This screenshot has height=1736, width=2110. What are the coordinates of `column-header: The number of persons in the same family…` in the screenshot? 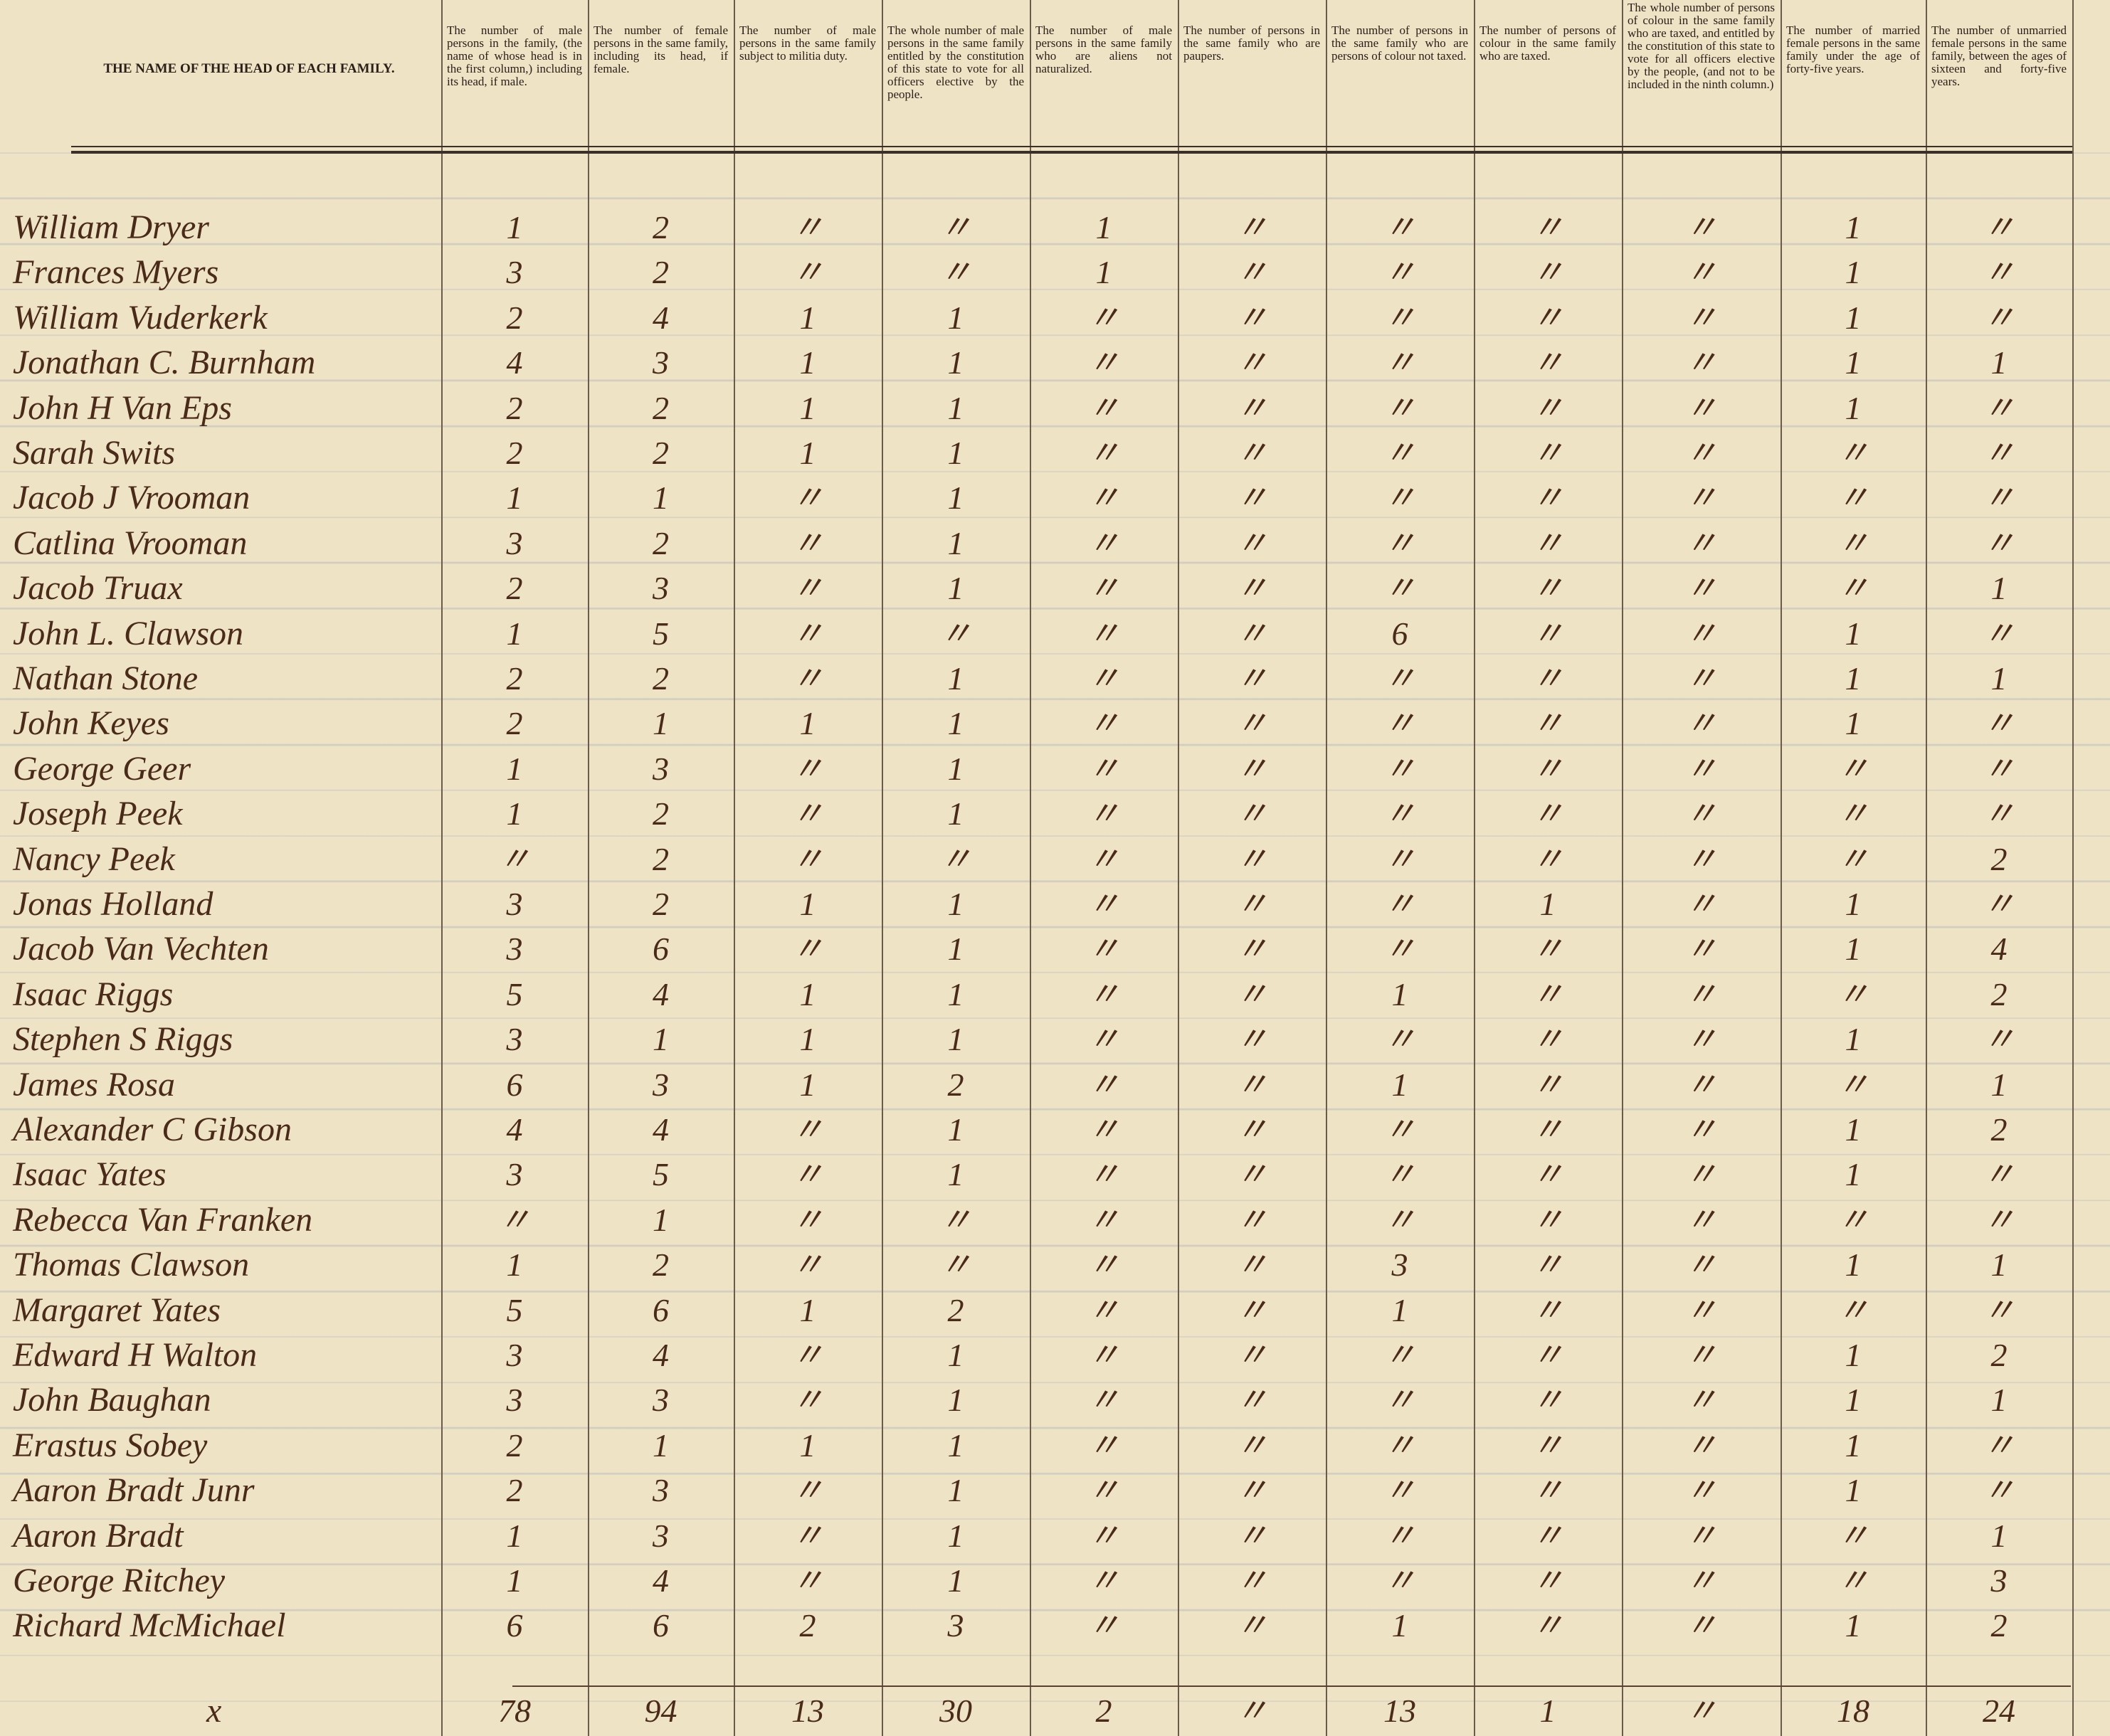 It's located at (1251, 43).